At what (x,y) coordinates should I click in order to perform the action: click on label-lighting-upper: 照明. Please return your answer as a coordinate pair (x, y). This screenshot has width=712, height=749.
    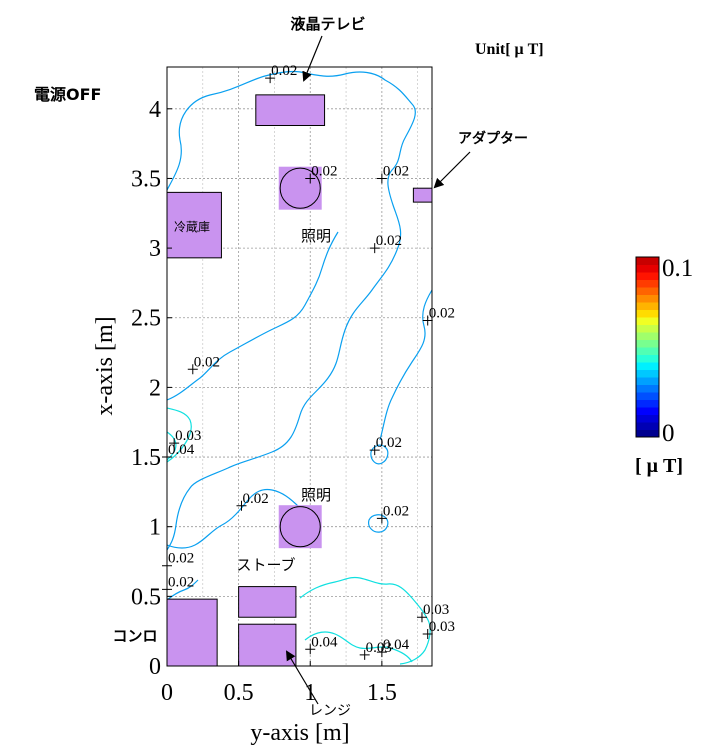
    Looking at the image, I should click on (316, 236).